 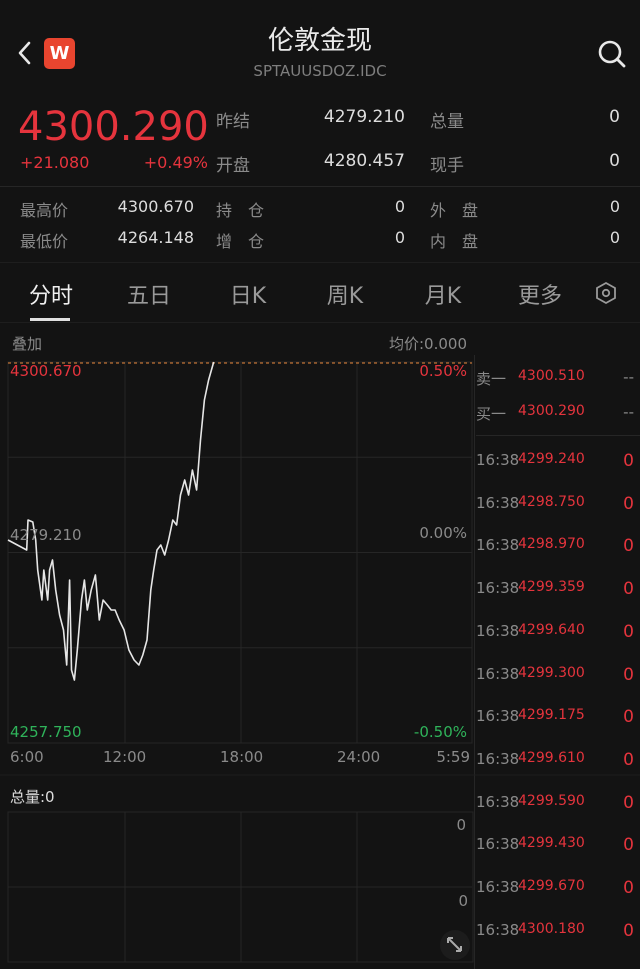 What do you see at coordinates (463, 901) in the screenshot?
I see `volume-mid-label: 0` at bounding box center [463, 901].